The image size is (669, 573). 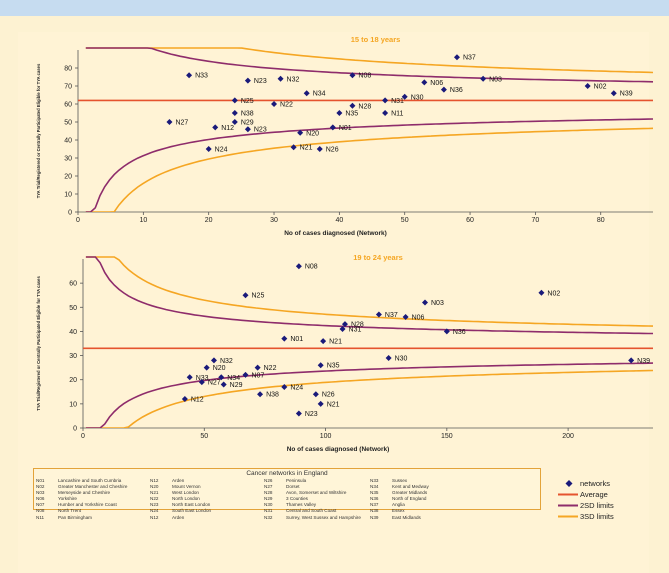 I want to click on chart1-point-n30, so click(x=404, y=96).